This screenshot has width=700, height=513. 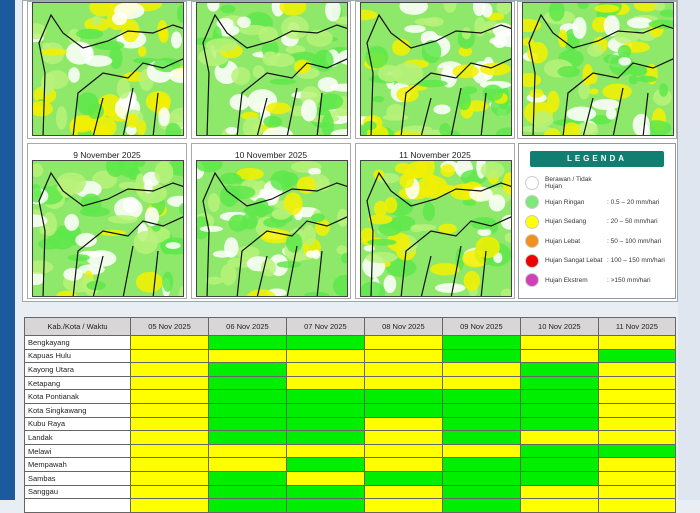 I want to click on legend-item: Hujan Sedang: 20 – 50 mm/hari, so click(x=597, y=222).